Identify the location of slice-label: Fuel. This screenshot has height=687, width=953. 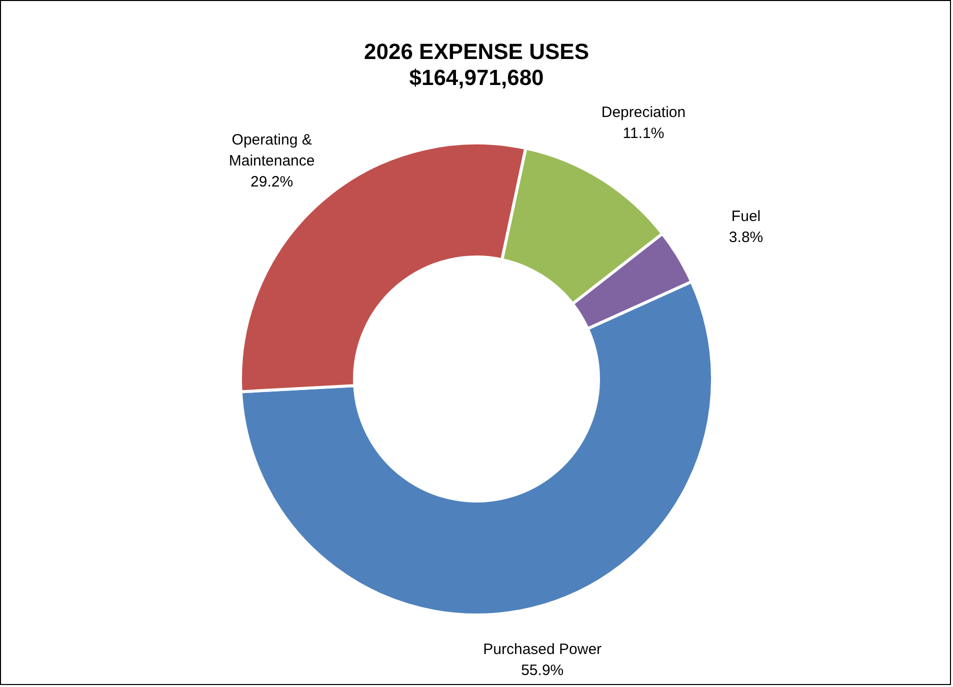
(746, 216).